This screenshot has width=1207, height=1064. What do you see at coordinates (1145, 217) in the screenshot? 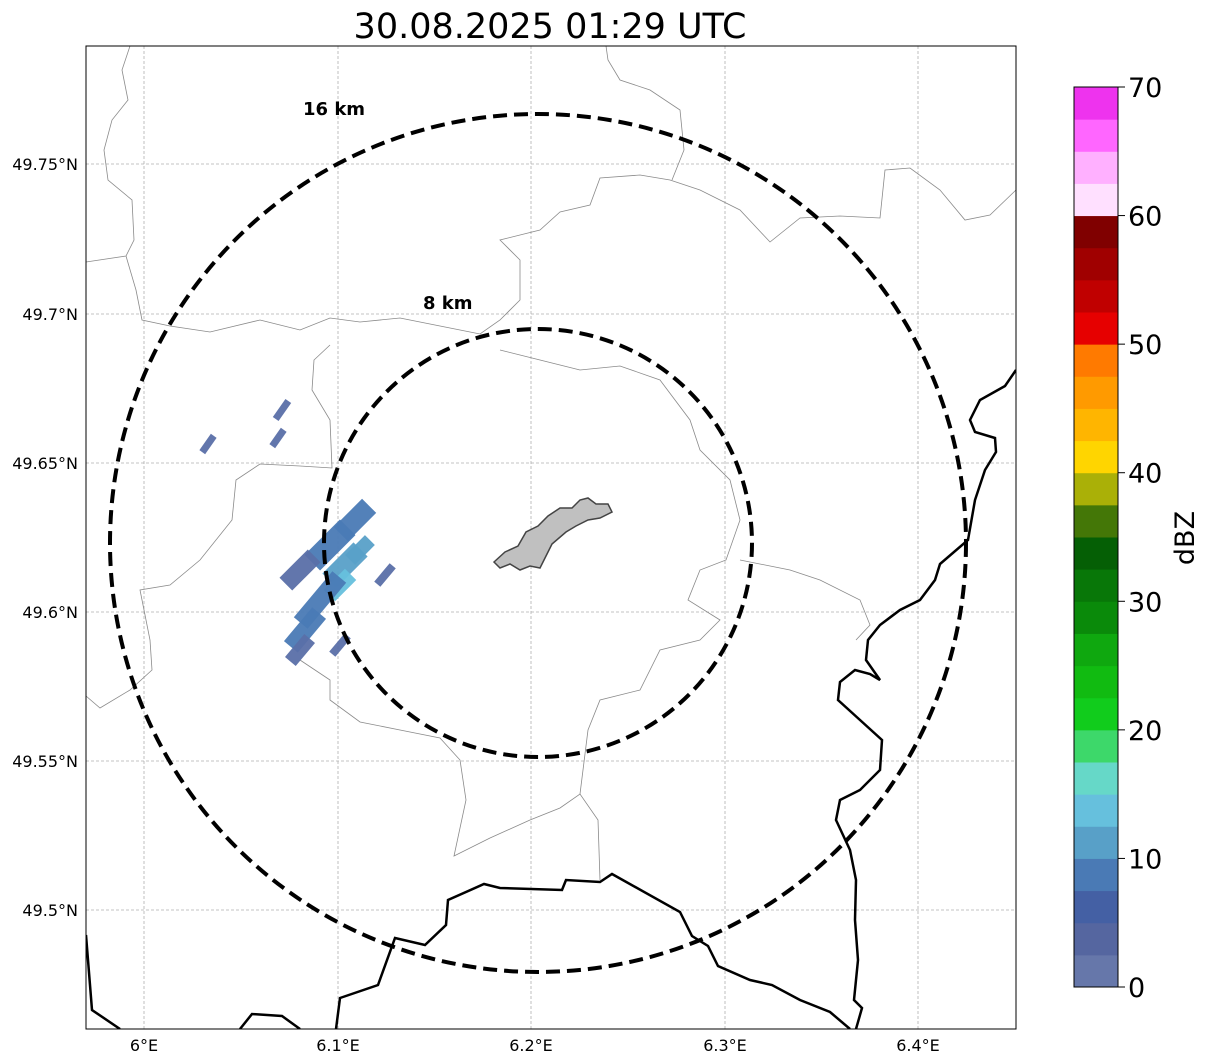
I see `colorbar-tick-label: 60` at bounding box center [1145, 217].